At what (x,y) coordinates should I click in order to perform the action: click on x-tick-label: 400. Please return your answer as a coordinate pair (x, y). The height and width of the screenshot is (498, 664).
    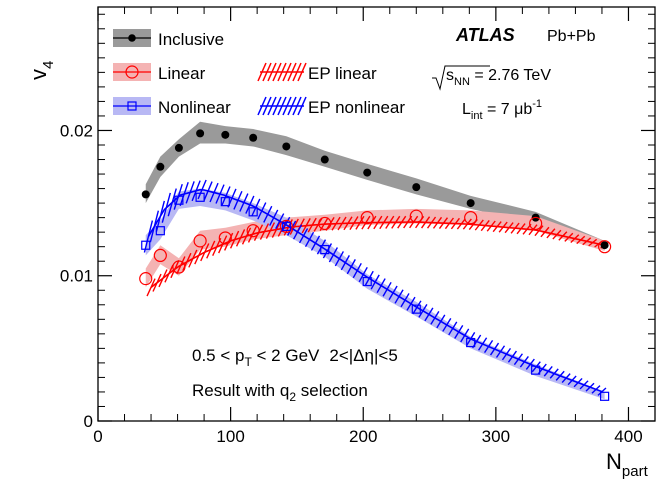
    Looking at the image, I should click on (628, 436).